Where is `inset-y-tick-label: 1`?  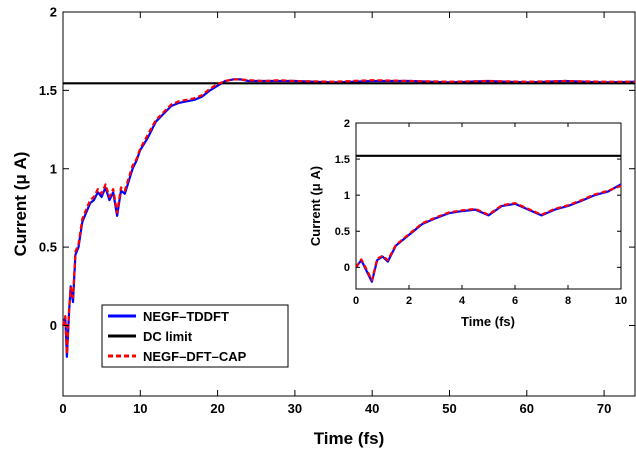 inset-y-tick-label: 1 is located at coordinates (347, 196).